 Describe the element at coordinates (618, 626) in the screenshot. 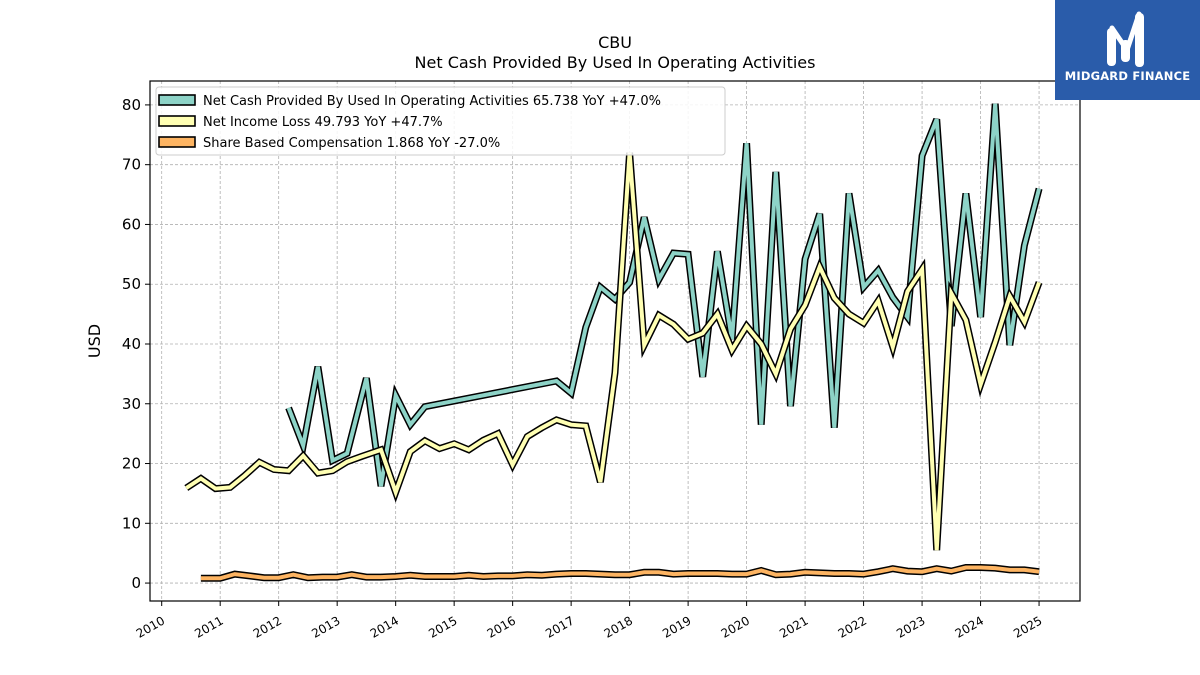

I see `x-tick-label: 2018` at that location.